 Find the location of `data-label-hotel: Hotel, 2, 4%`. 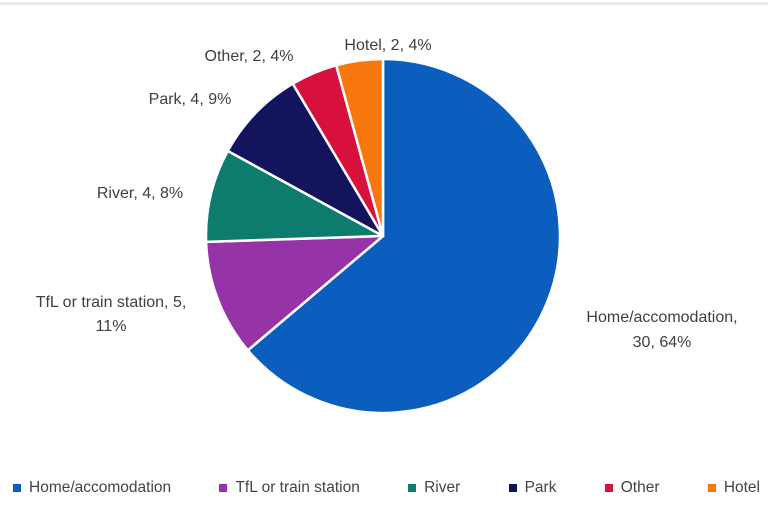

data-label-hotel: Hotel, 2, 4% is located at coordinates (387, 45).